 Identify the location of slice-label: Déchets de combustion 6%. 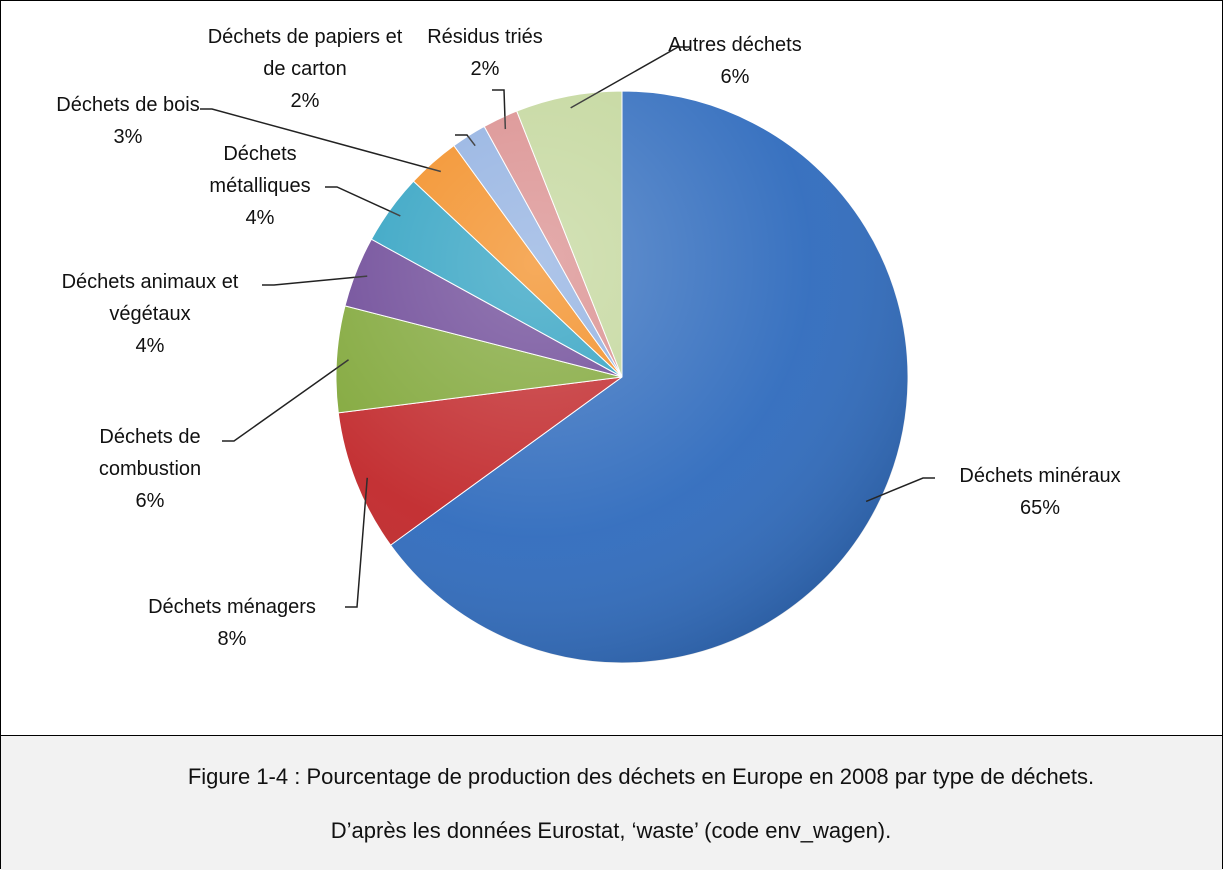
(150, 469).